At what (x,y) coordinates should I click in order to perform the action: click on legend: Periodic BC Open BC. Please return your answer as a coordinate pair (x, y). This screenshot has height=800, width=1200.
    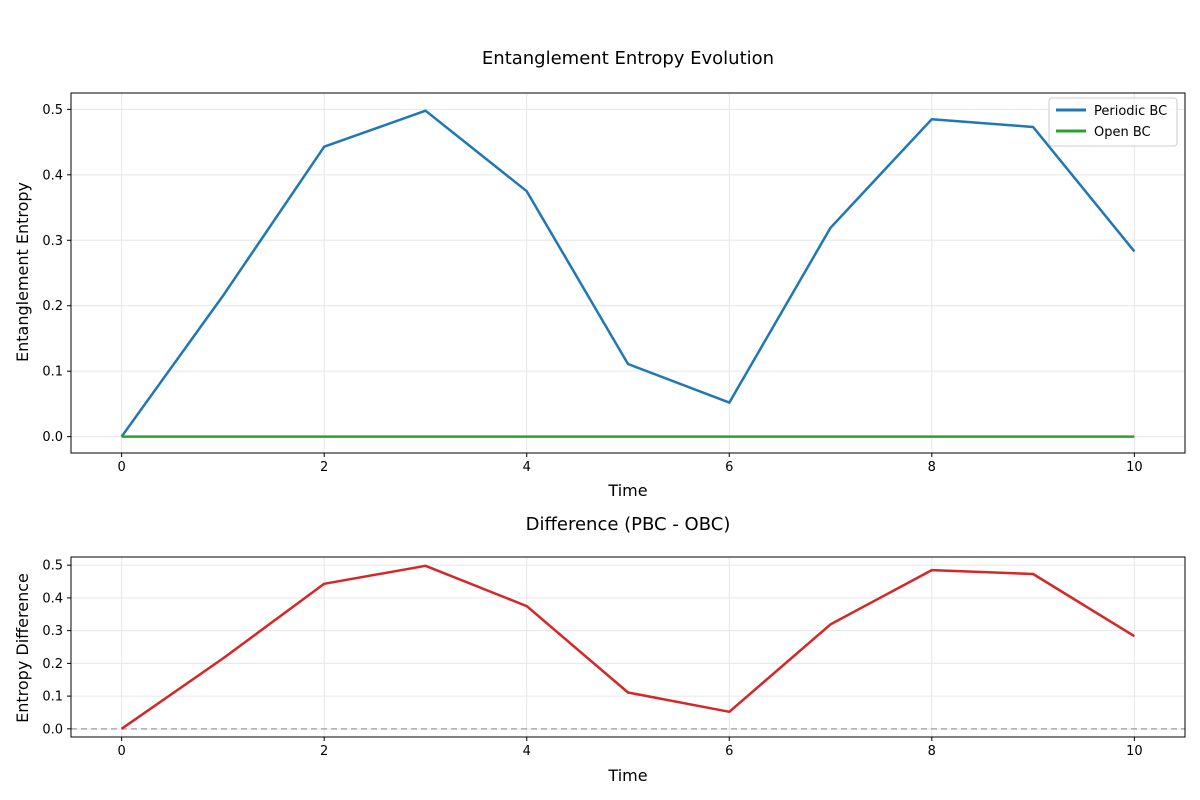
    Looking at the image, I should click on (1113, 122).